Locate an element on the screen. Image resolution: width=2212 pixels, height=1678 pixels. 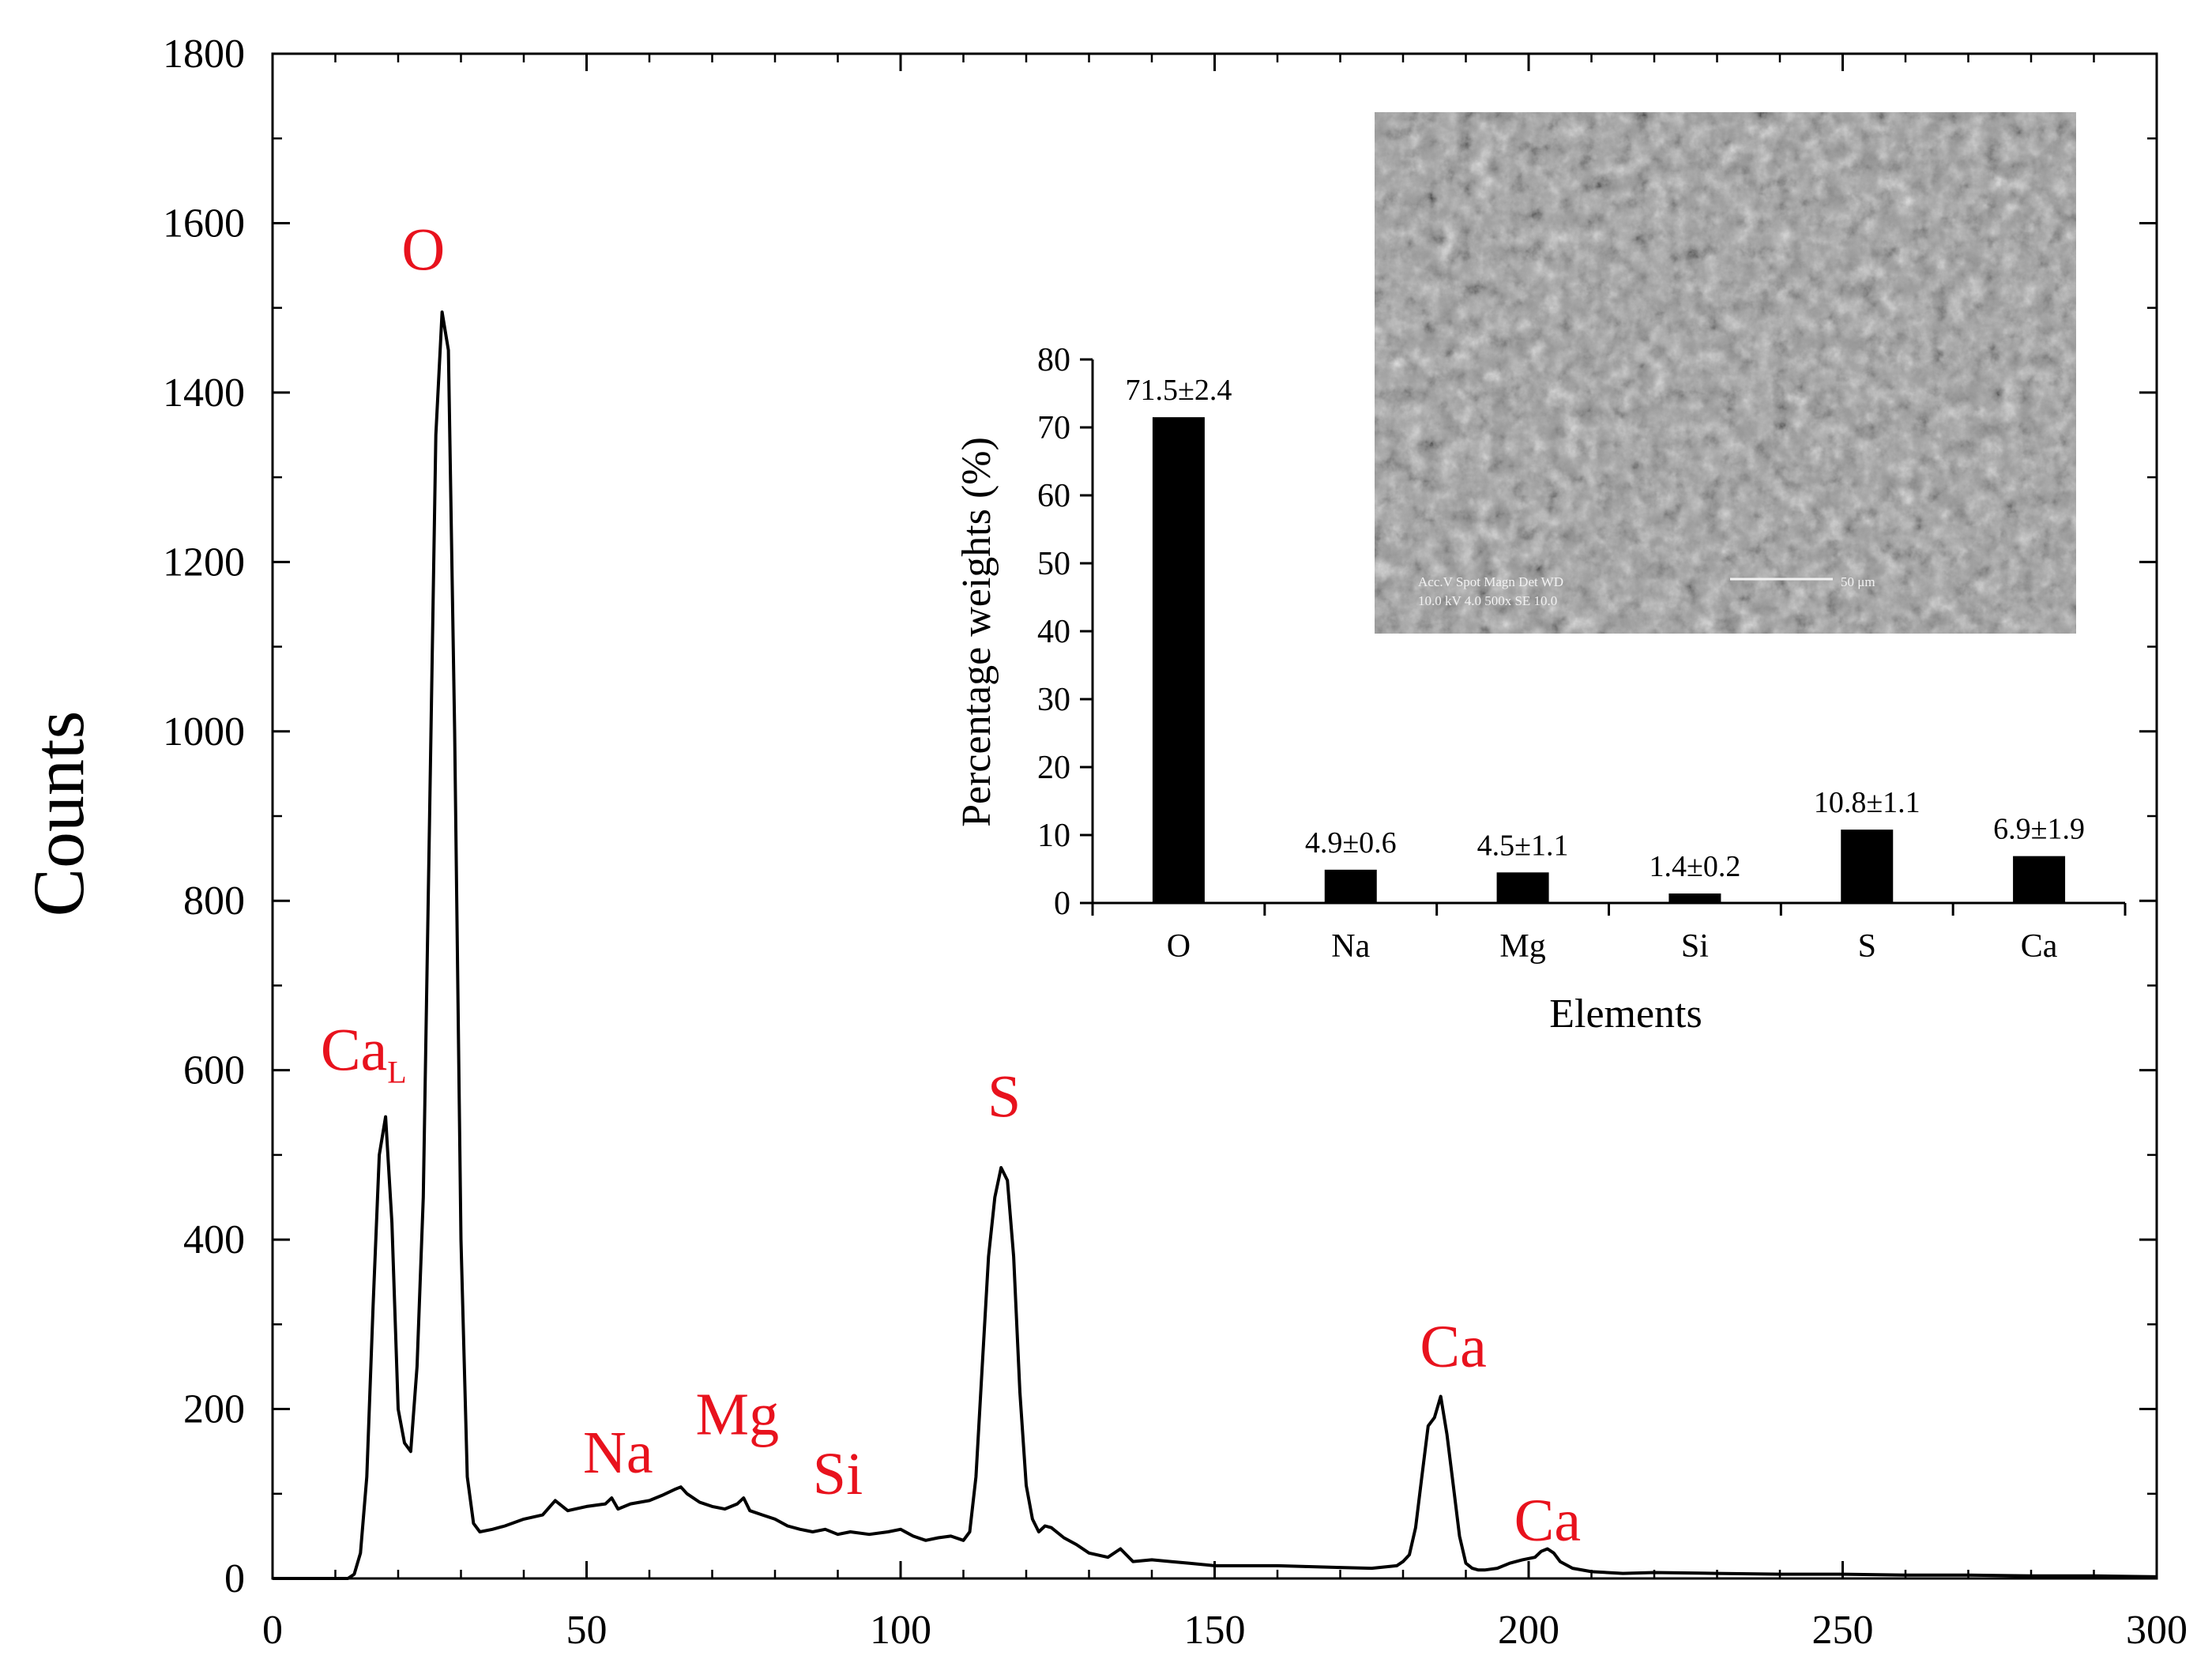
y-tick-label: 600 is located at coordinates (214, 1070).